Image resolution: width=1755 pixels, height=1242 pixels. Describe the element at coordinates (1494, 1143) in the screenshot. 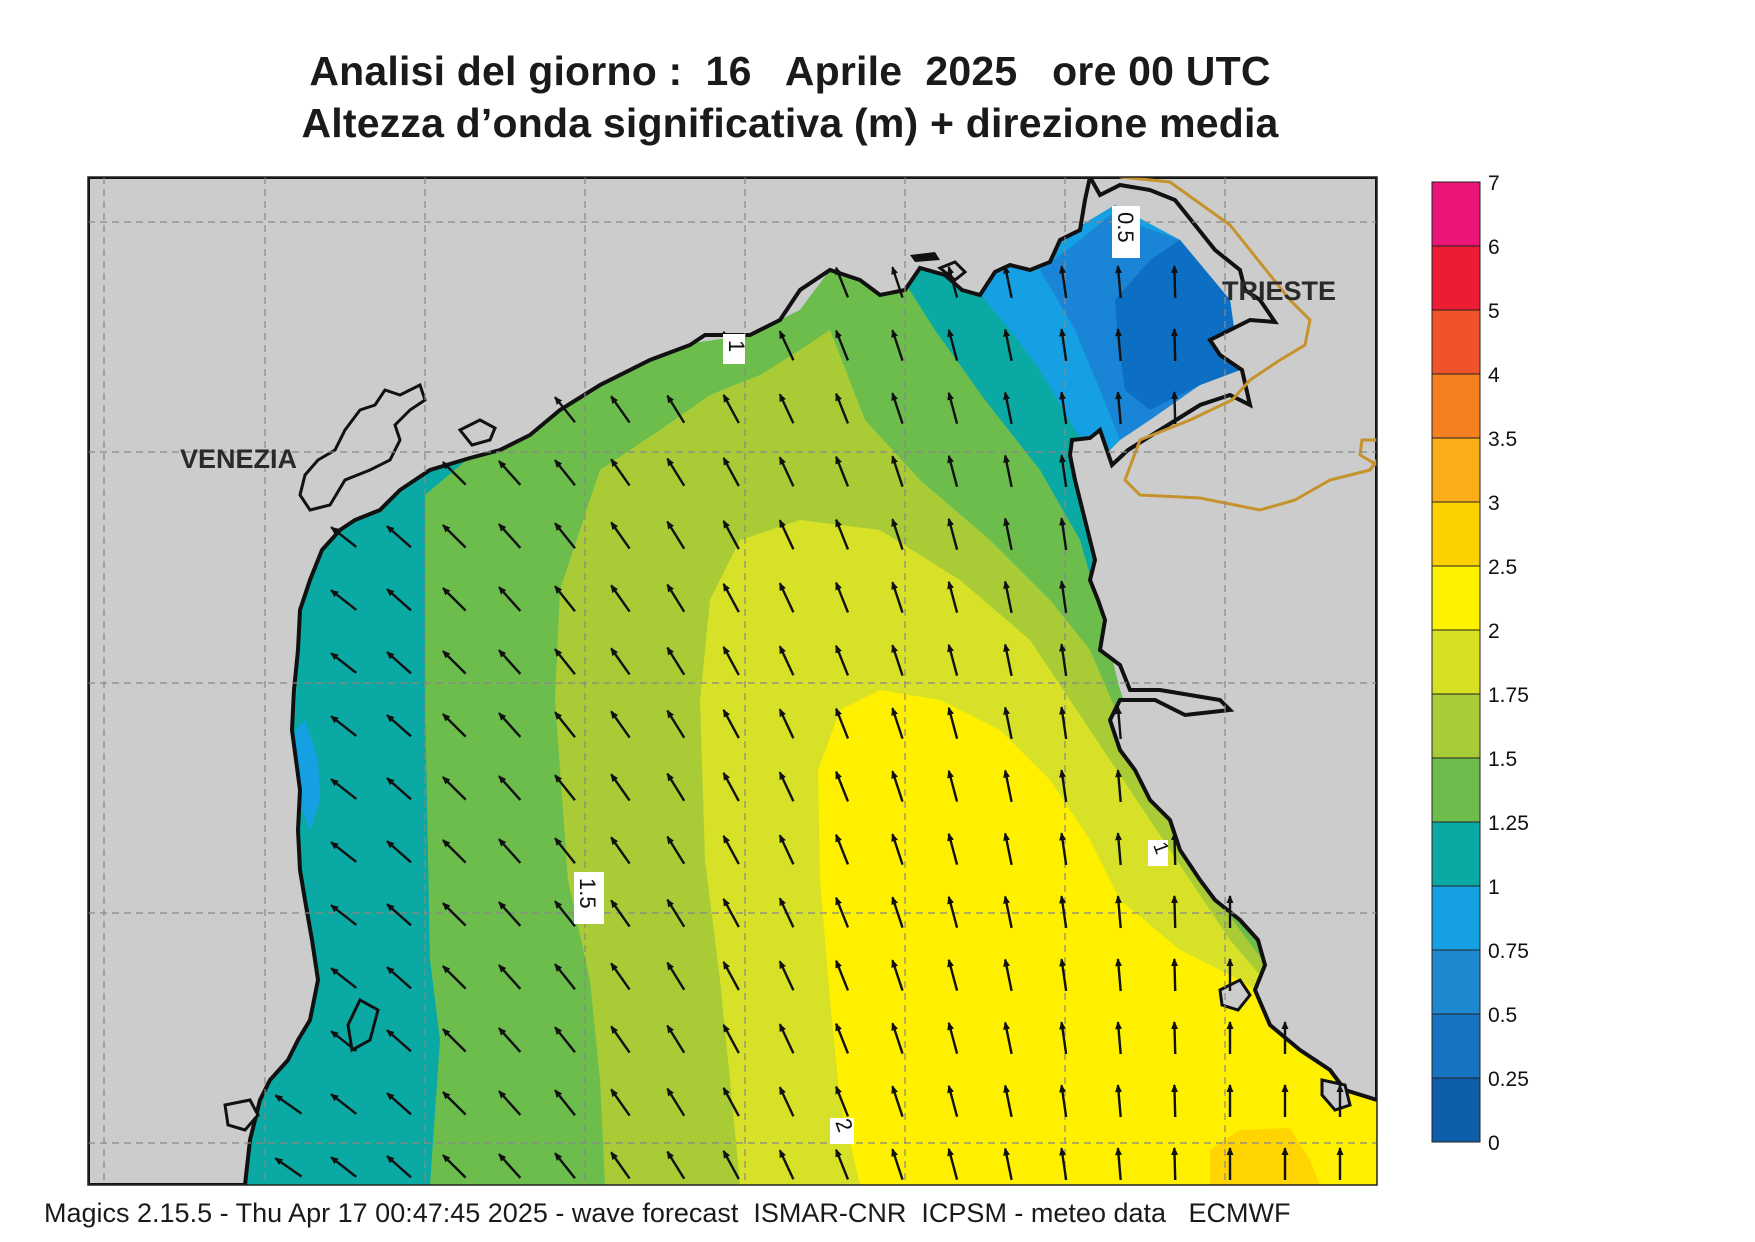

I see `colorbar-tick-label: 0` at that location.